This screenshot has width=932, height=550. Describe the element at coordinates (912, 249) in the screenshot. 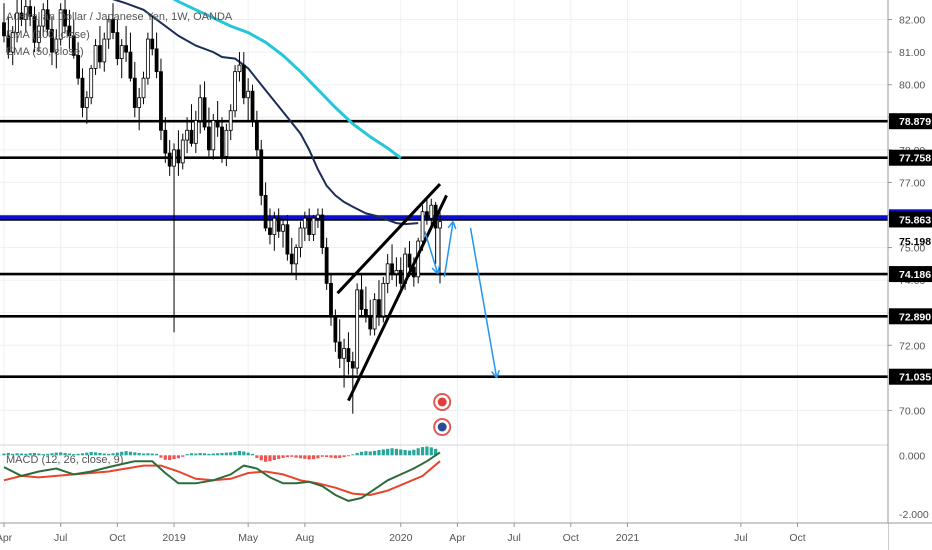

I see `y-tick-label: 75.00` at that location.